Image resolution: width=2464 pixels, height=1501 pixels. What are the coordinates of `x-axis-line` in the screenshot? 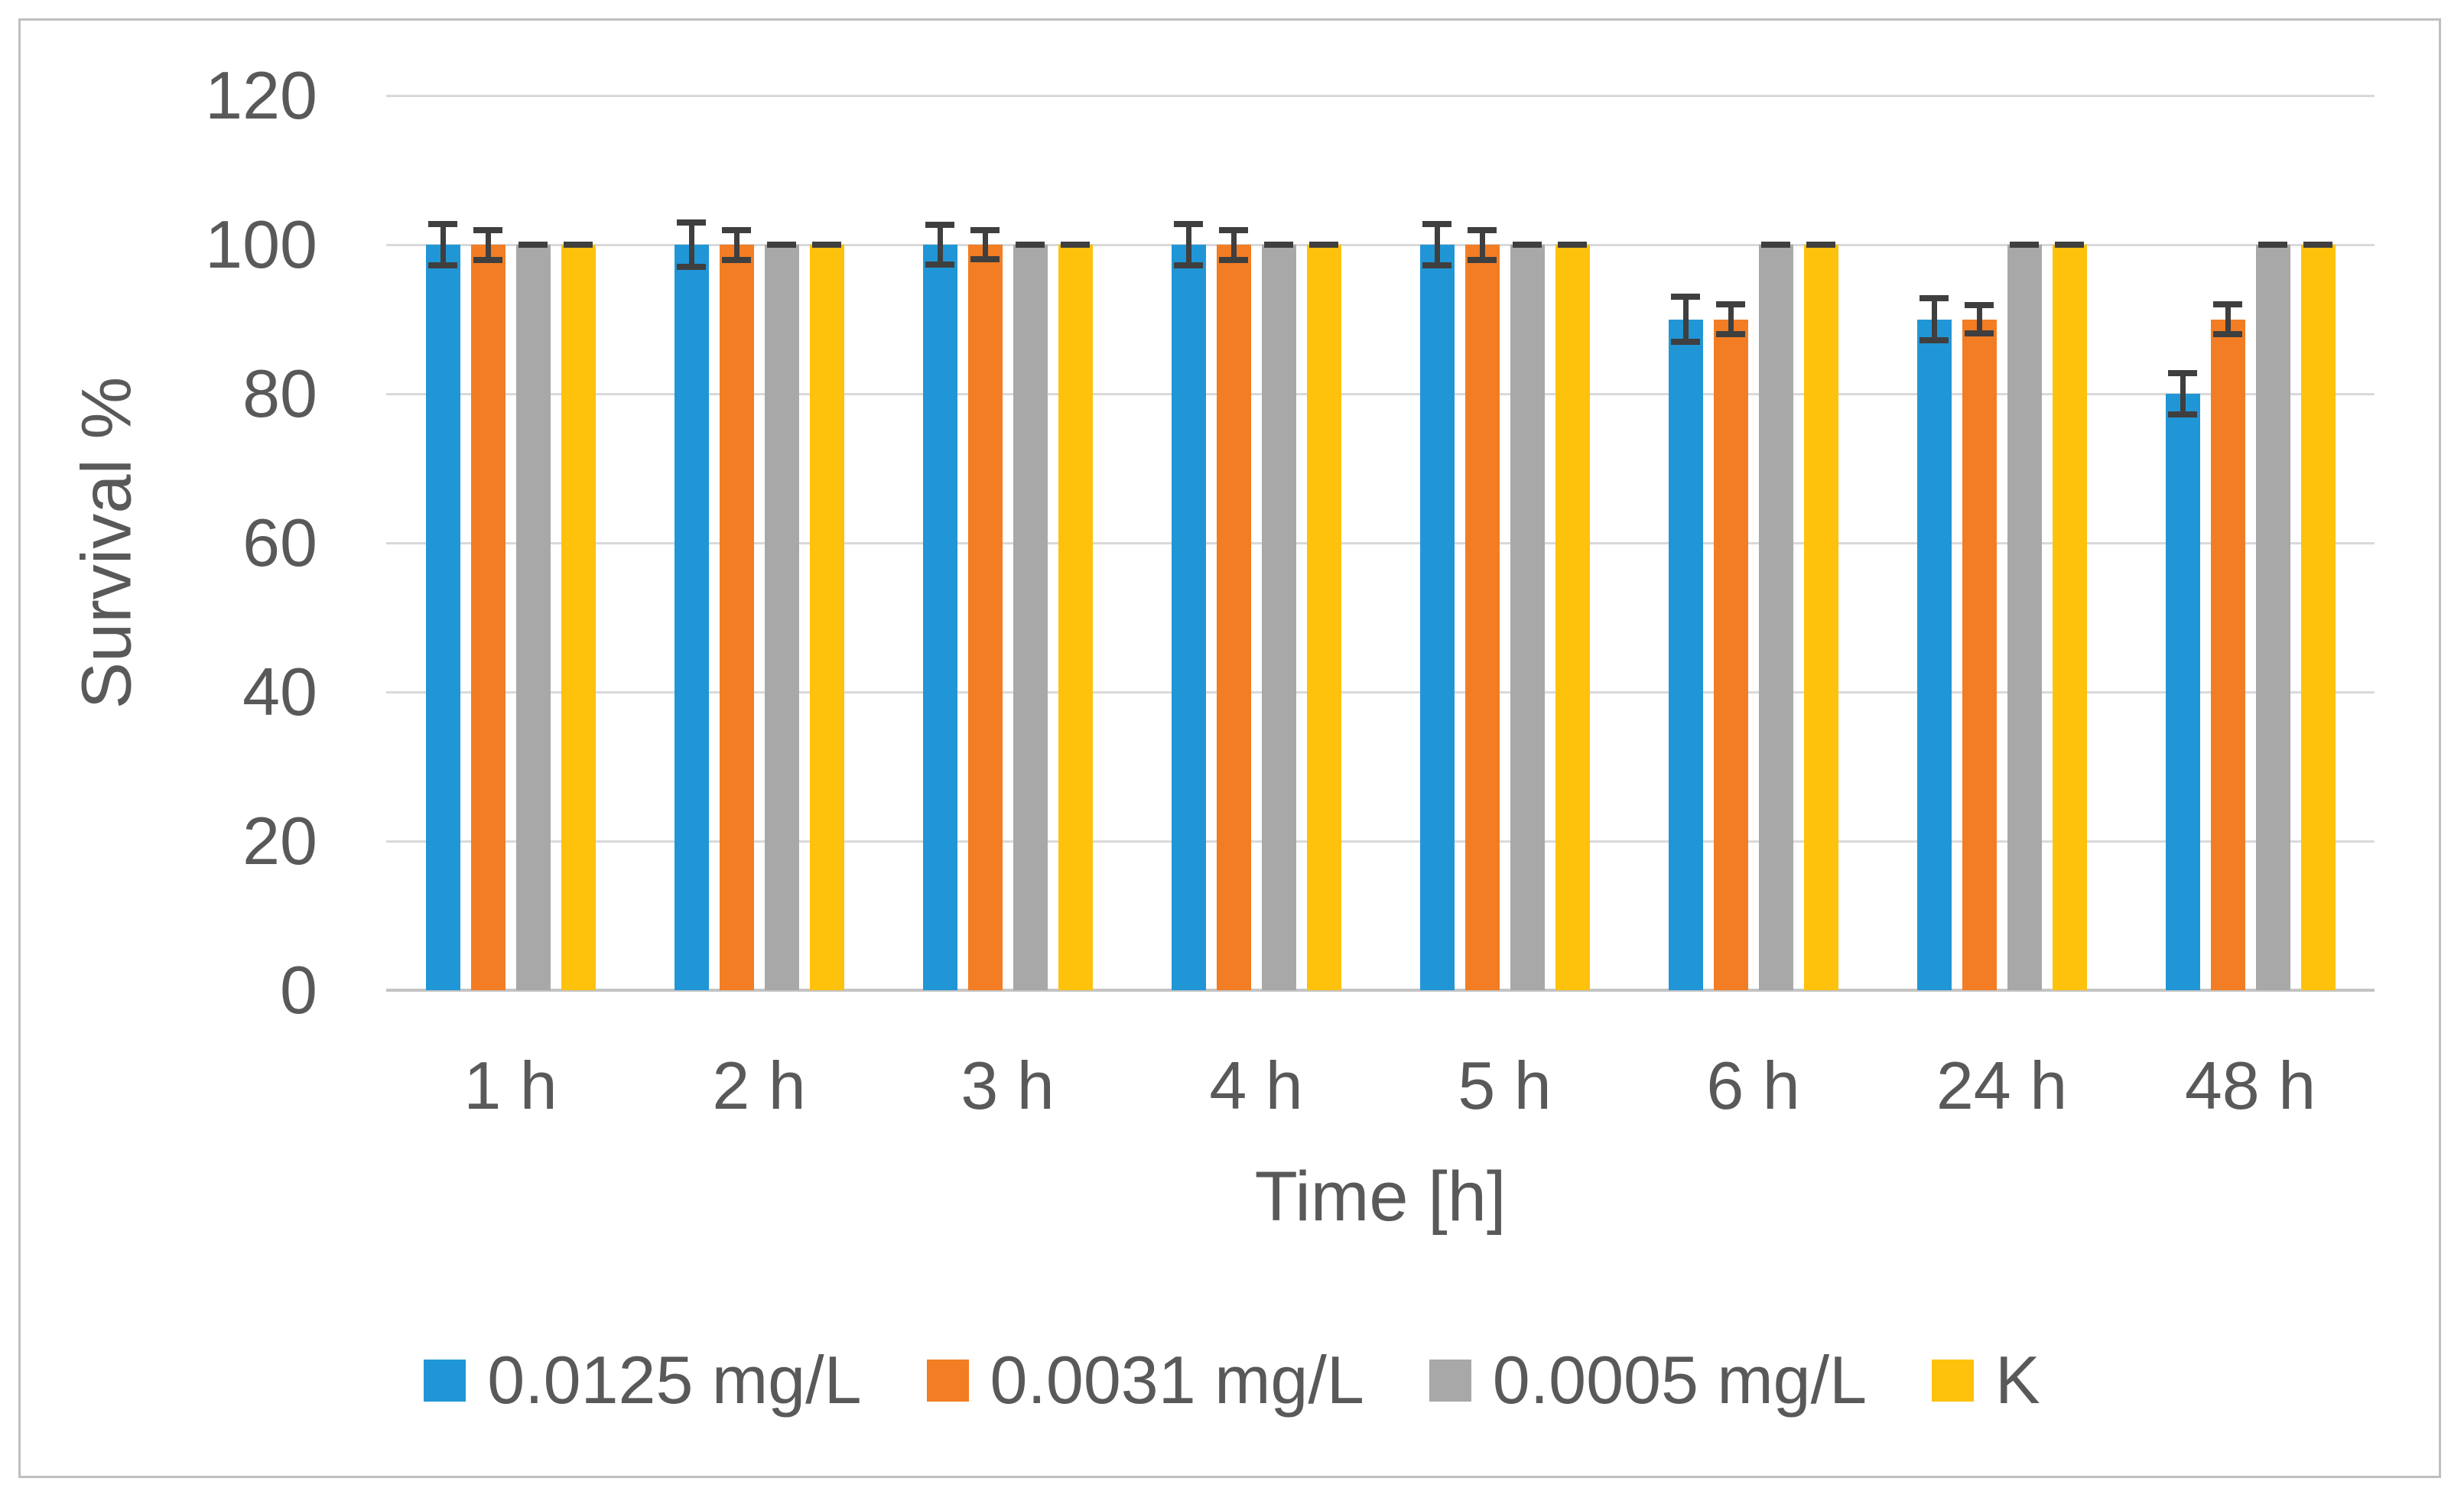 It's located at (1380, 991).